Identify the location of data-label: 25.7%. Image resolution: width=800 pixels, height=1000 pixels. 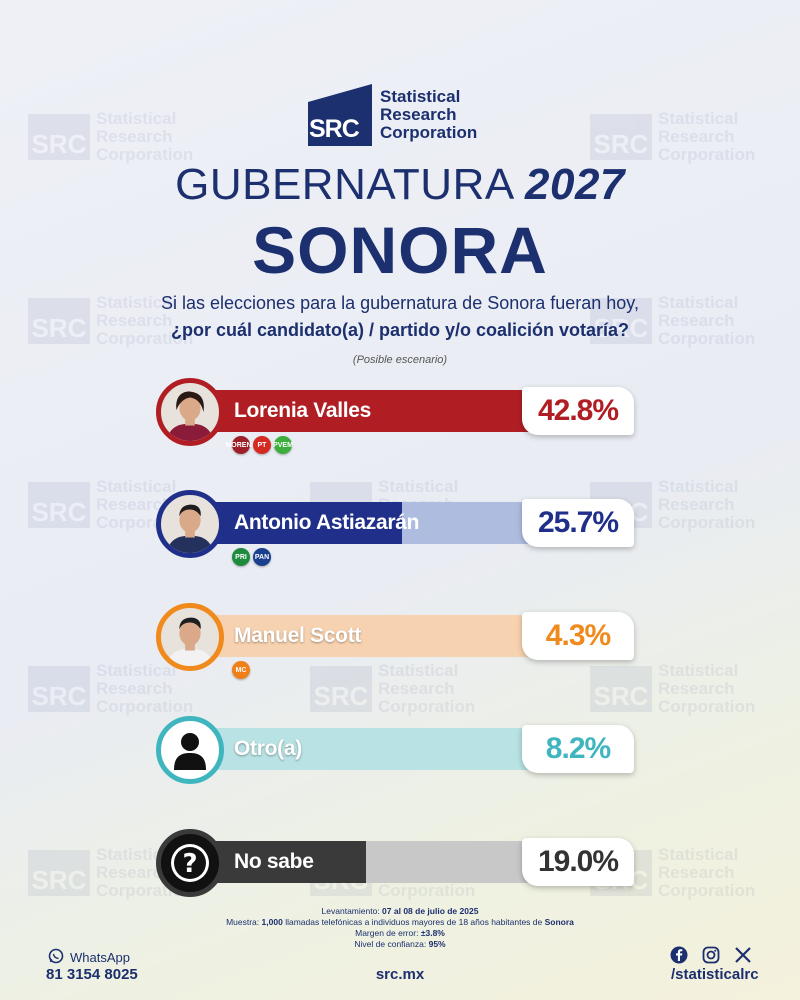
(578, 523).